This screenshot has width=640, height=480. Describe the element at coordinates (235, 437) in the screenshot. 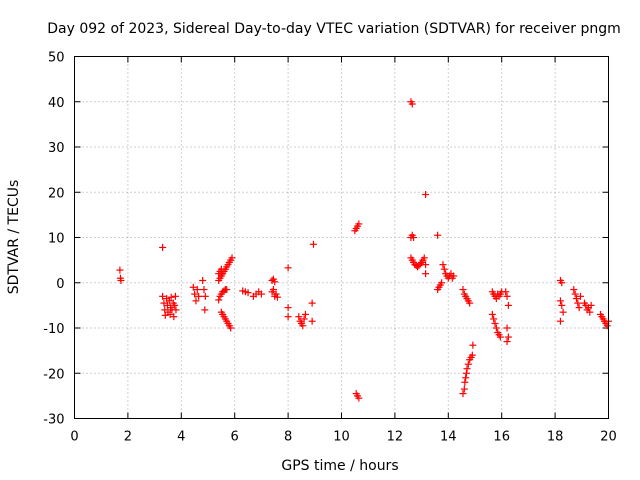

I see `x-tick-label: 6` at that location.